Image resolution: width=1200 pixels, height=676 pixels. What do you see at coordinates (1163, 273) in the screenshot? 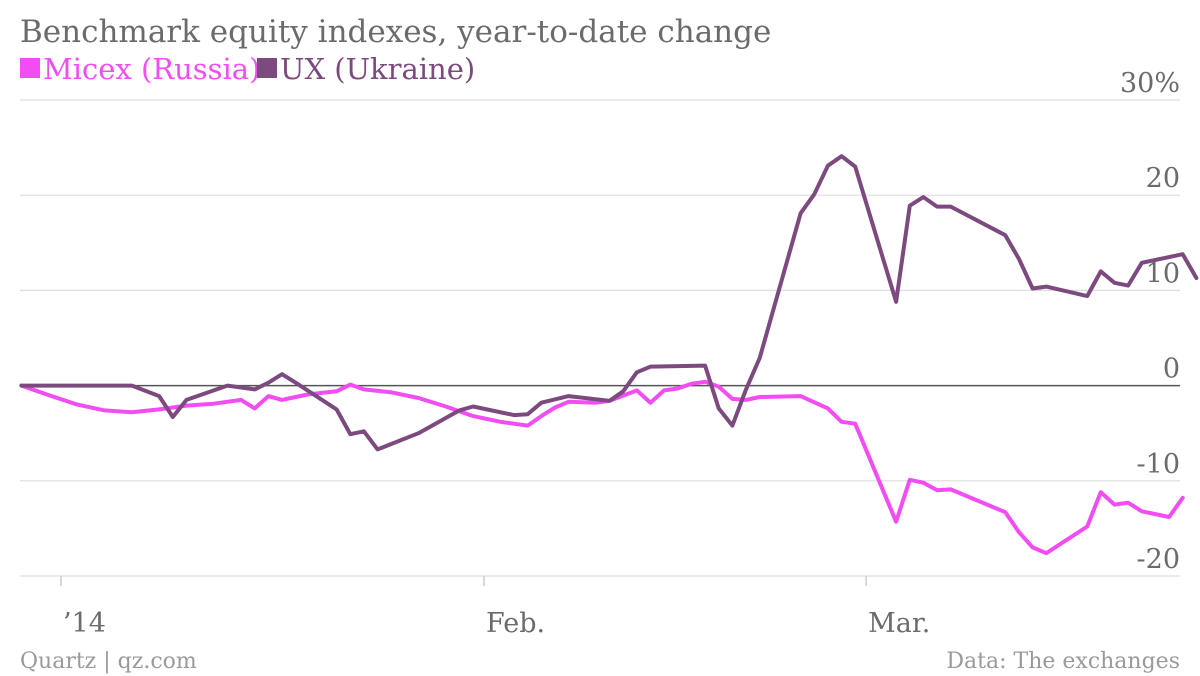
I see `y-tick-label: 10` at bounding box center [1163, 273].